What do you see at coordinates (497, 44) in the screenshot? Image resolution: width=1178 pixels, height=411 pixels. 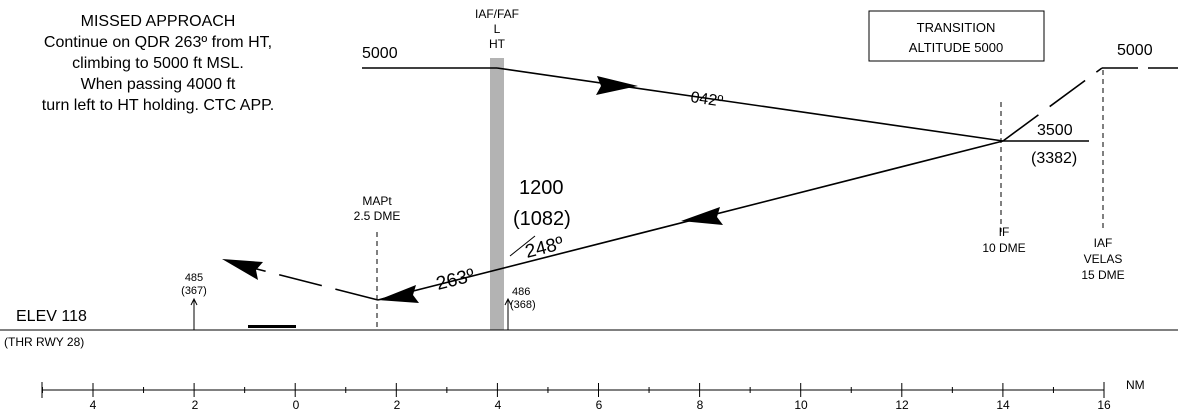 I see `iaf-faf-line-3: HT` at bounding box center [497, 44].